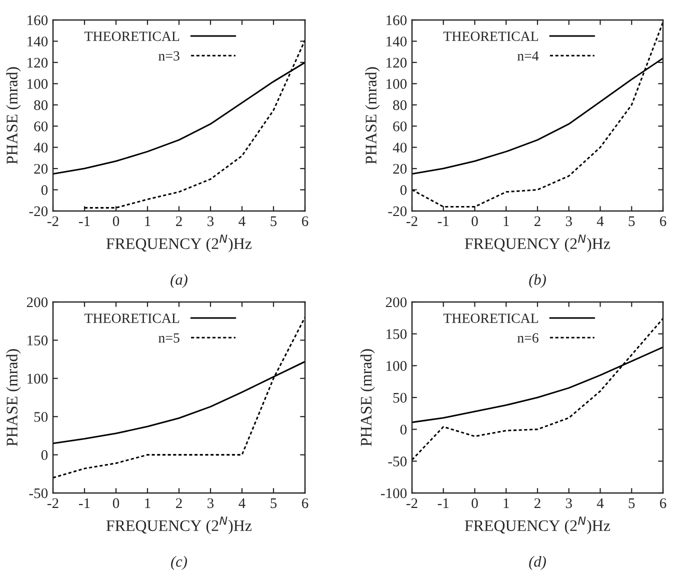 The width and height of the screenshot is (673, 580). I want to click on legend-label: n=5, so click(169, 338).